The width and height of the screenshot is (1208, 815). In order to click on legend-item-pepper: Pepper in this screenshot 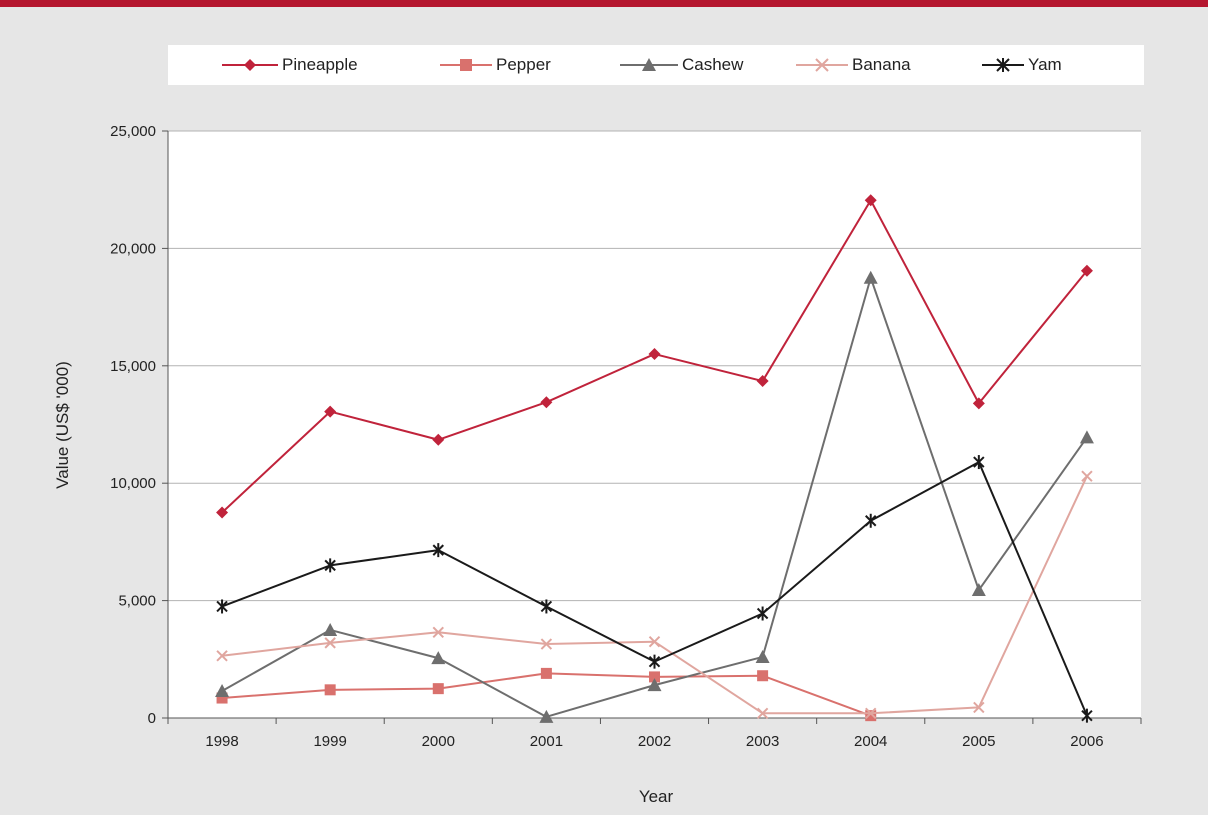, I will do `click(494, 65)`.